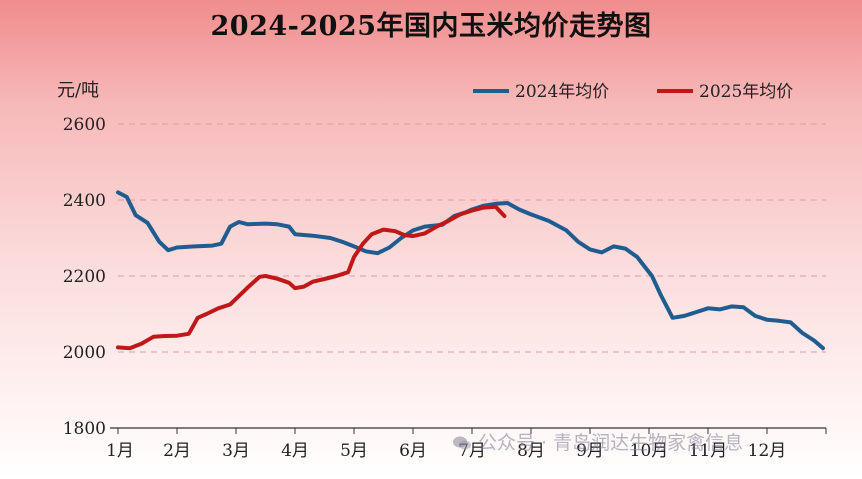 This screenshot has height=479, width=862. What do you see at coordinates (462, 443) in the screenshot?
I see `wechat-icon` at bounding box center [462, 443].